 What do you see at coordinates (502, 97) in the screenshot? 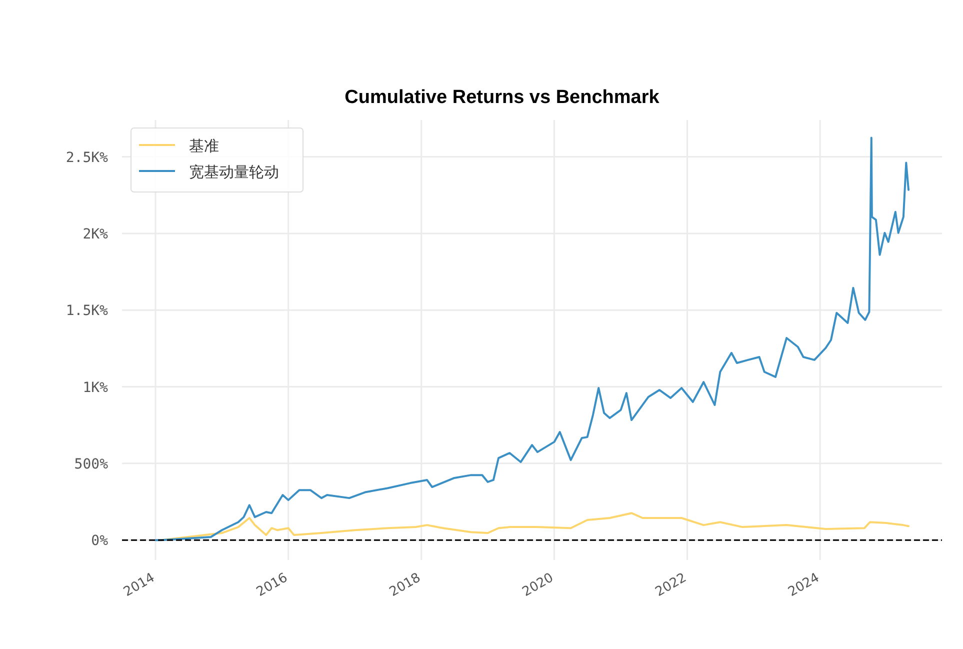
I see `chart-title: Cumulative Returns vs Benchmark` at bounding box center [502, 97].